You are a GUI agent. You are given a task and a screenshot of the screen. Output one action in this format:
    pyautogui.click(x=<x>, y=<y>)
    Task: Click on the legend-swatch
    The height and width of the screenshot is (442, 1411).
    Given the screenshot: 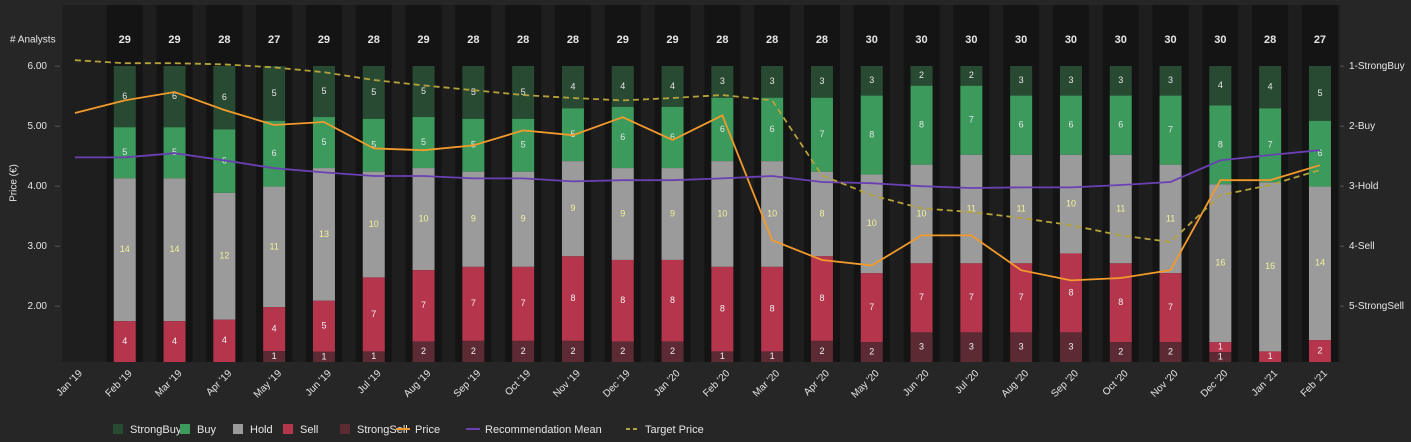 What is the action you would take?
    pyautogui.click(x=288, y=429)
    